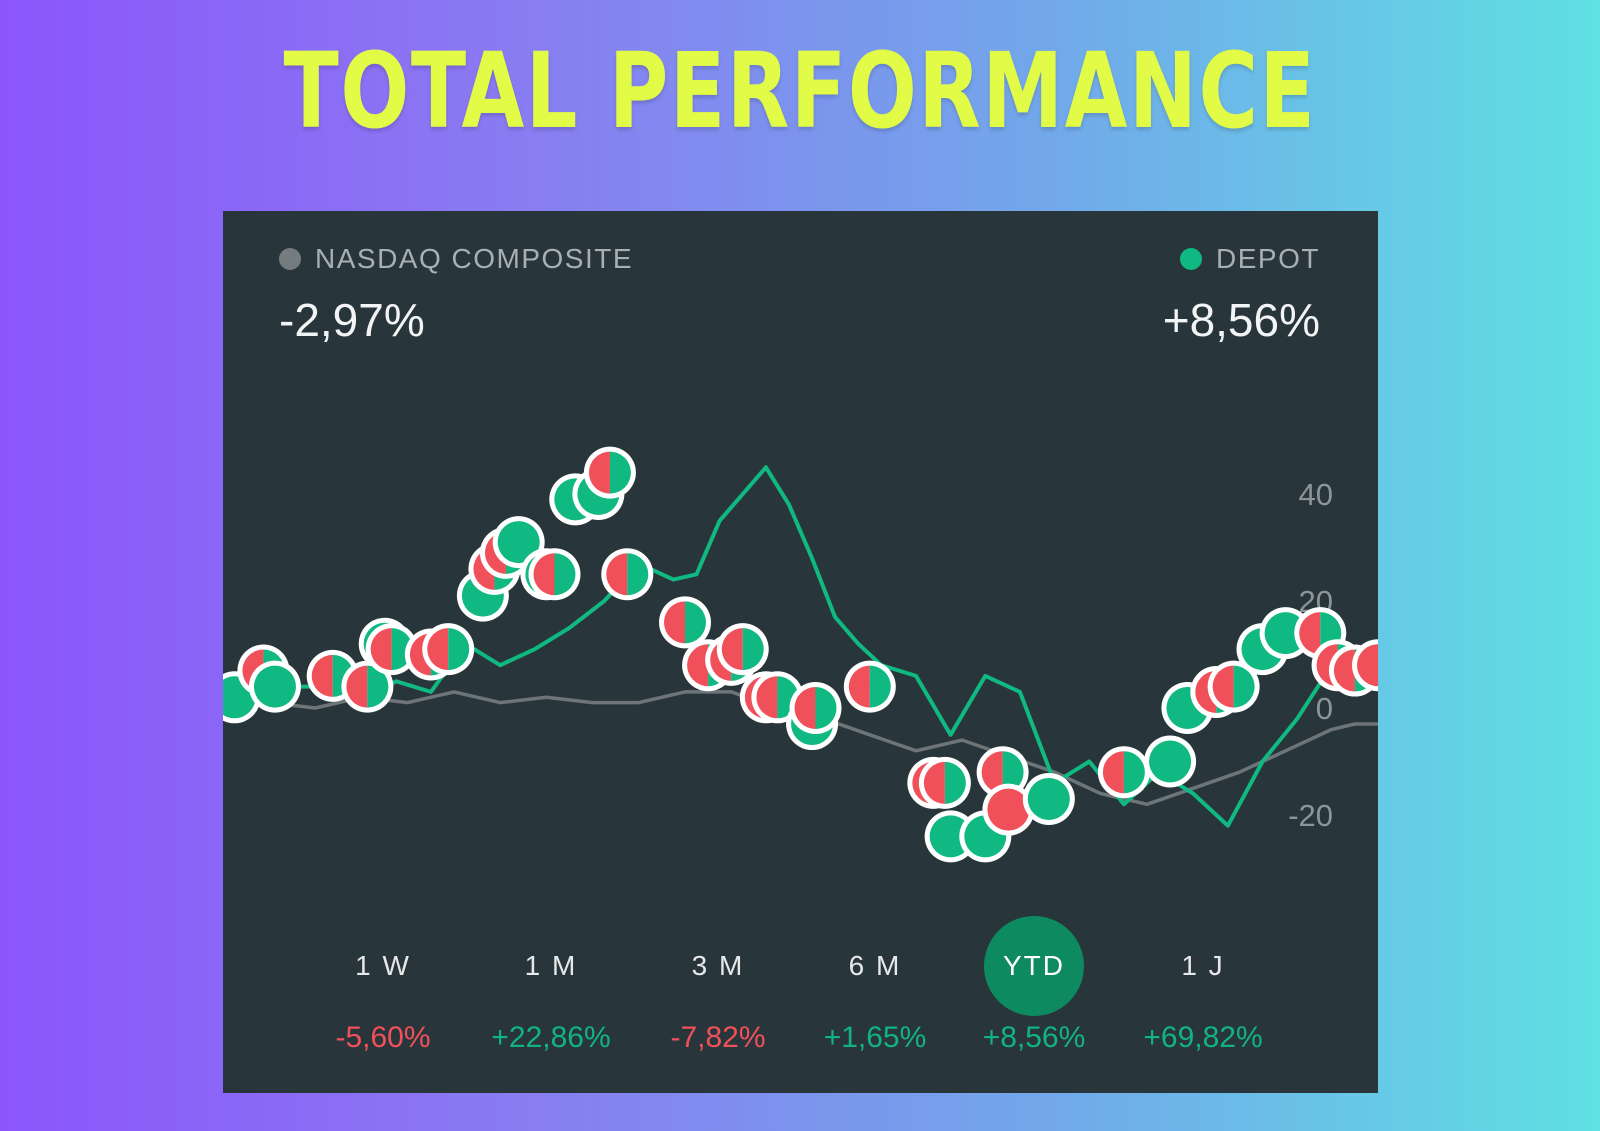 The image size is (1600, 1131). I want to click on tab-return-1j: +69,82%, so click(1203, 1037).